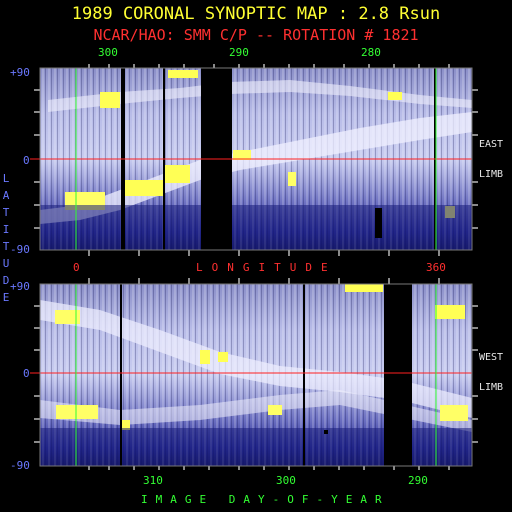 Image resolution: width=512 pixels, height=512 pixels. What do you see at coordinates (76, 267) in the screenshot?
I see `longitude-left-label: 0` at bounding box center [76, 267].